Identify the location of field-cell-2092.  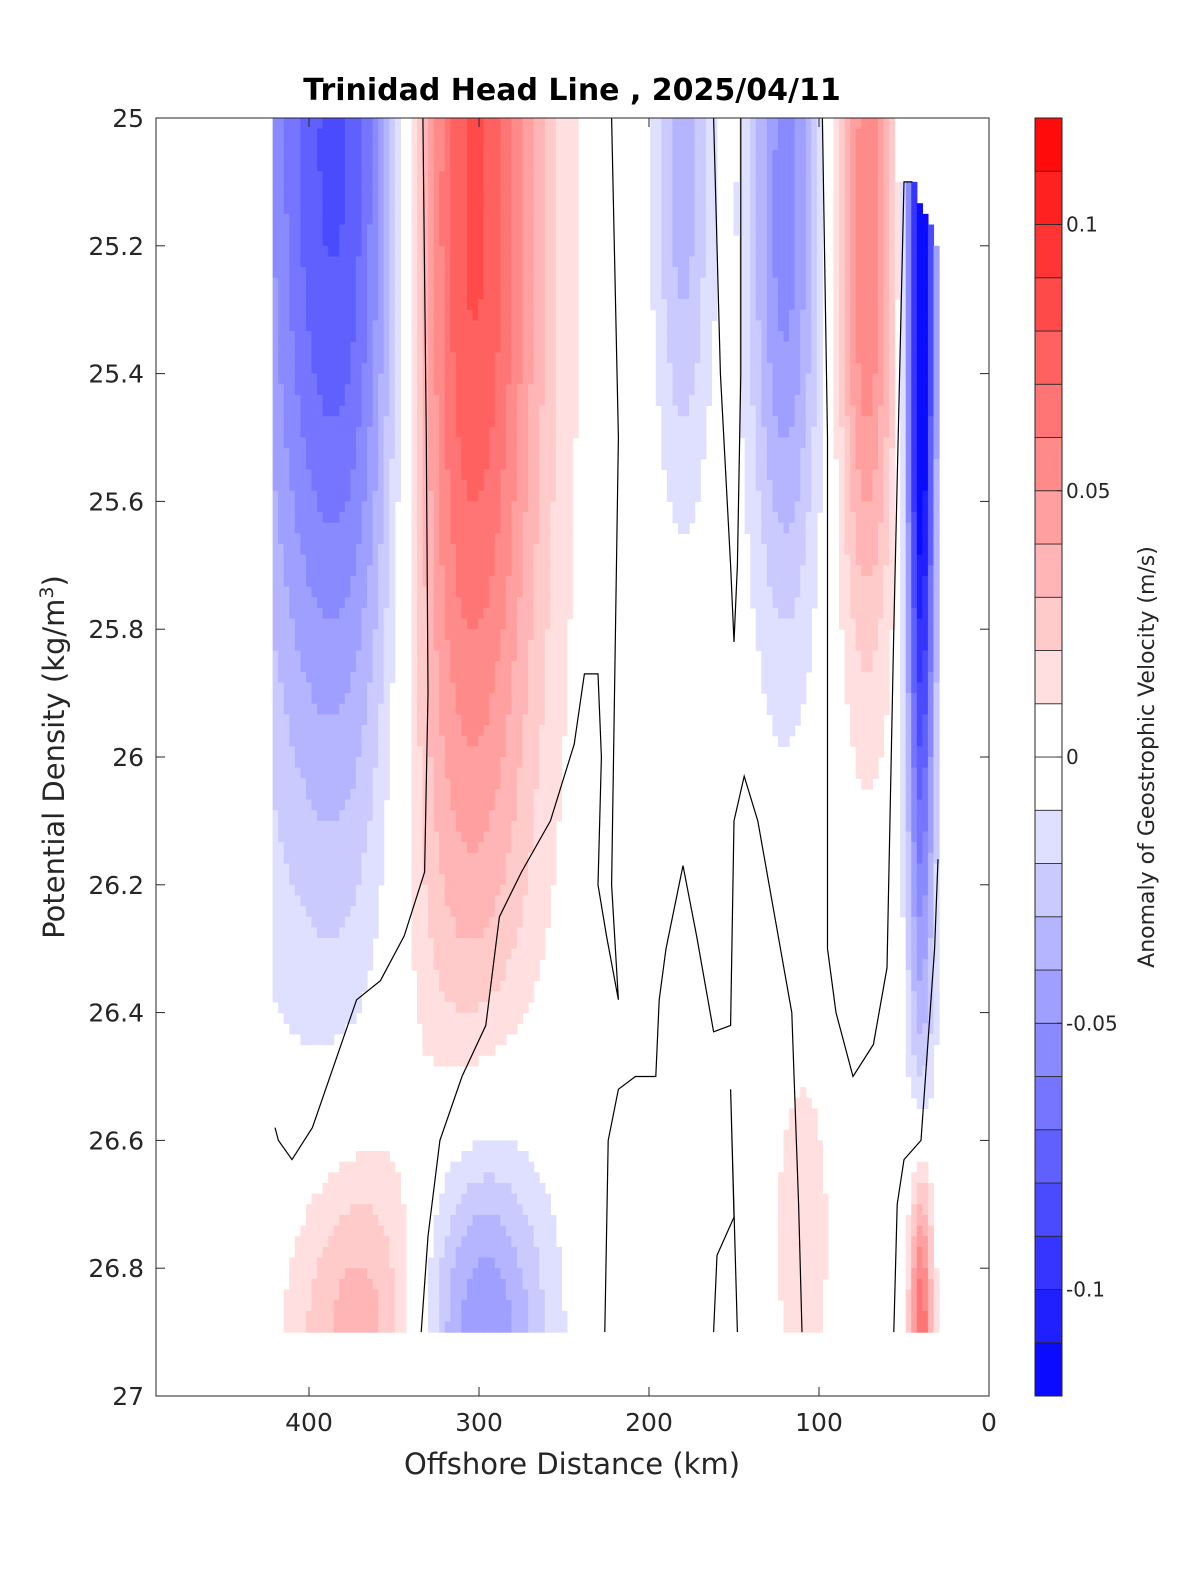
(847, 347).